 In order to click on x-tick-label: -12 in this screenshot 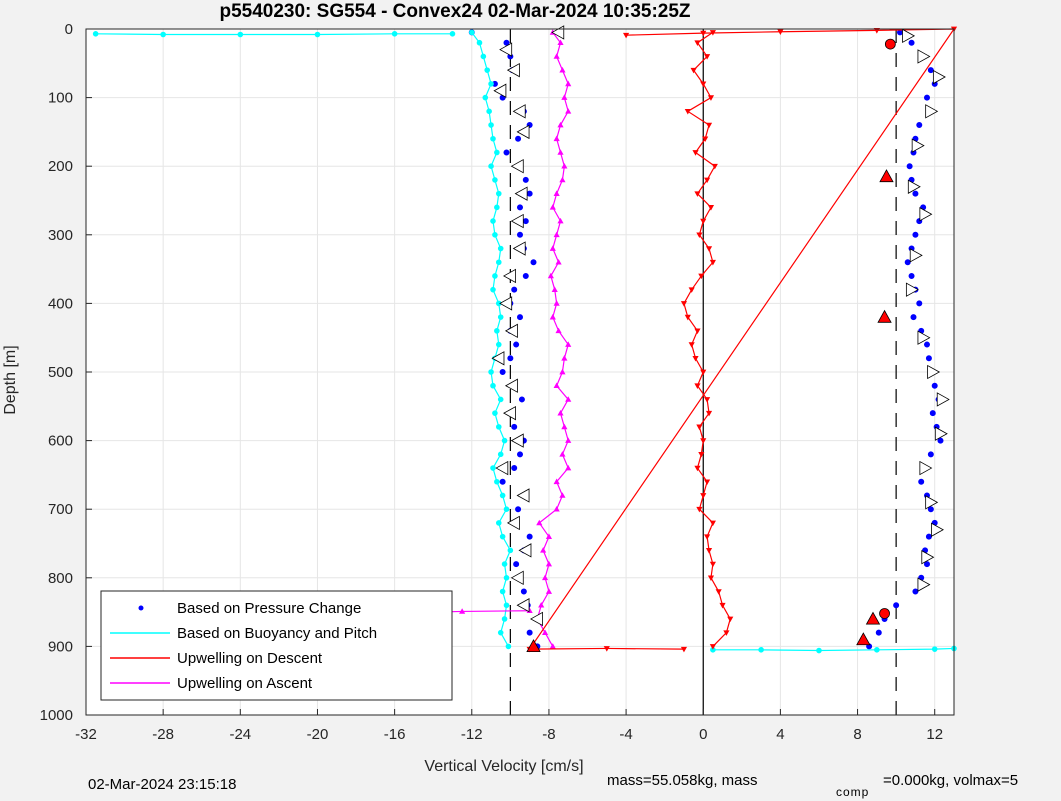, I will do `click(472, 734)`.